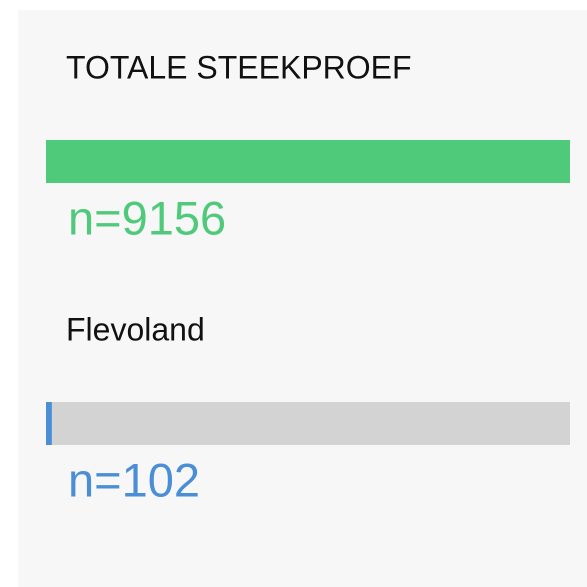 The image size is (587, 587). What do you see at coordinates (135, 329) in the screenshot?
I see `section-title: Flevoland` at bounding box center [135, 329].